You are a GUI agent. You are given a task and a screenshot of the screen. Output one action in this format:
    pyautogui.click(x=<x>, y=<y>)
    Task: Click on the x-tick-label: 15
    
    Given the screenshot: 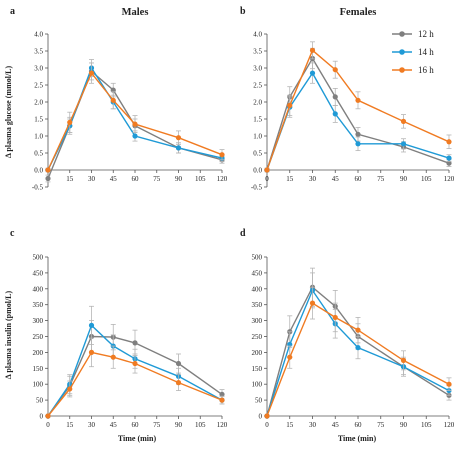 What is the action you would take?
    pyautogui.click(x=70, y=179)
    